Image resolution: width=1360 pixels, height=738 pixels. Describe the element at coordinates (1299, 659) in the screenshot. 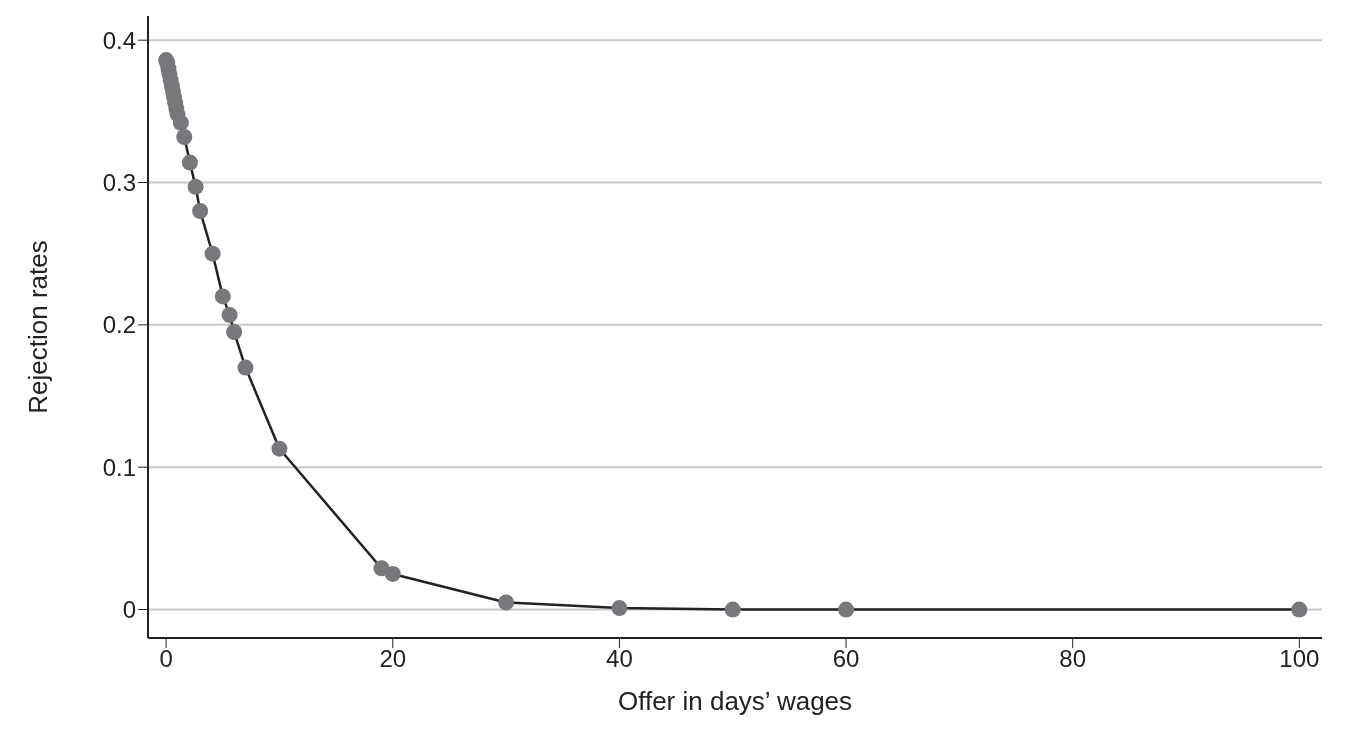

I see `x-tick-label: 100` at that location.